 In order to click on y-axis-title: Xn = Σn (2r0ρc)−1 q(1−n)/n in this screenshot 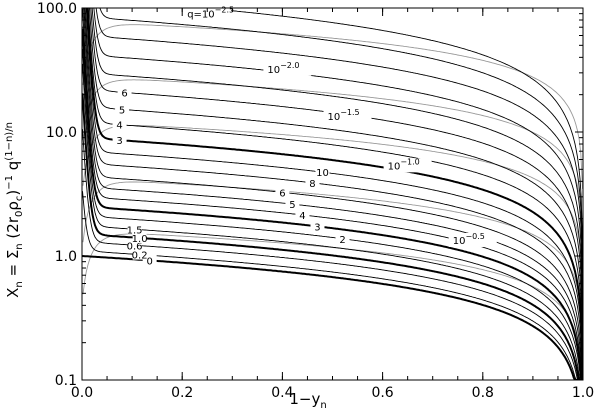, I will do `click(14, 210)`.